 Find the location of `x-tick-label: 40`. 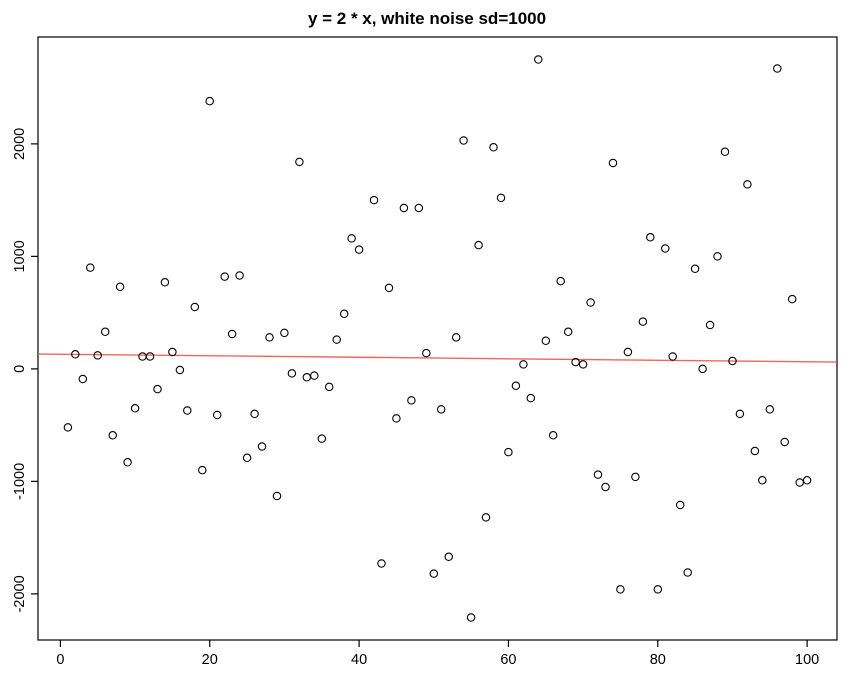

x-tick-label: 40 is located at coordinates (359, 660).